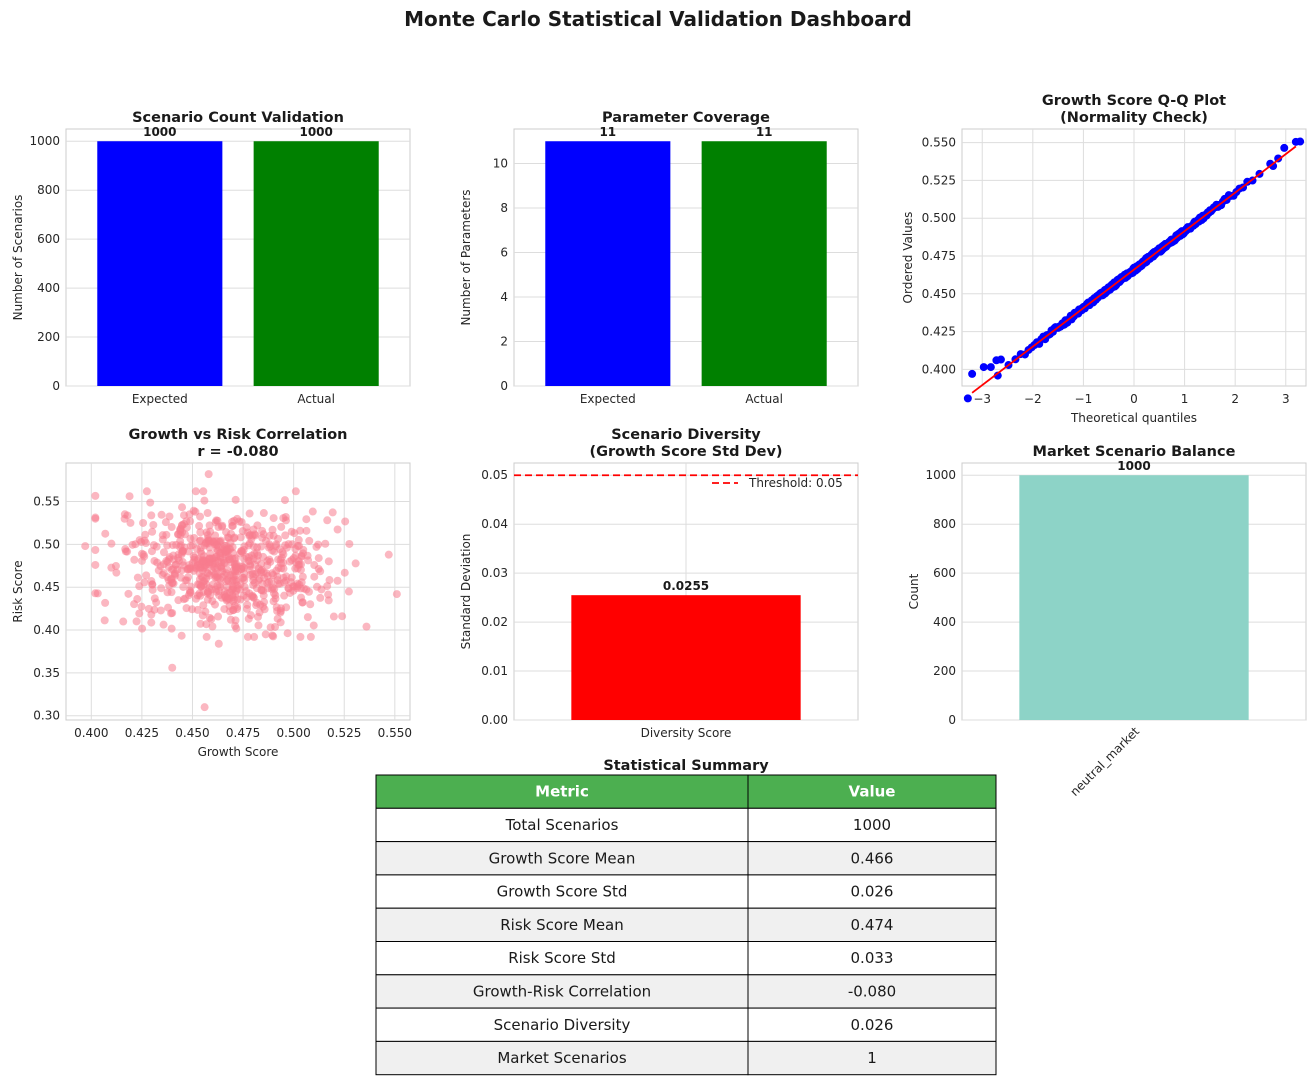  What do you see at coordinates (939, 180) in the screenshot?
I see `y-tick-label: 0.525` at bounding box center [939, 180].